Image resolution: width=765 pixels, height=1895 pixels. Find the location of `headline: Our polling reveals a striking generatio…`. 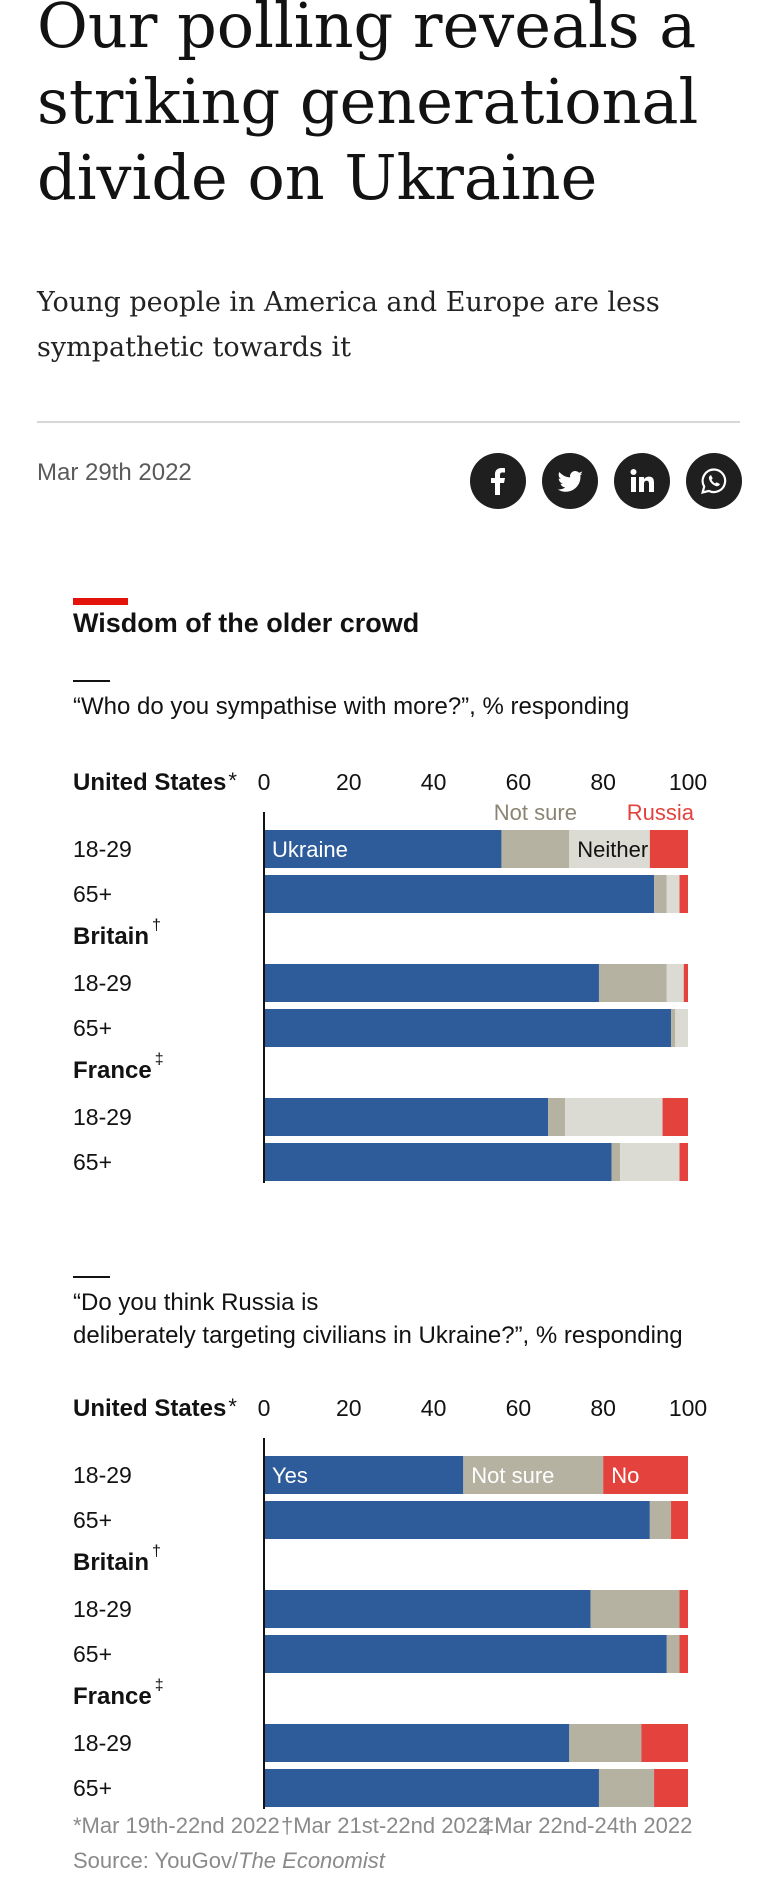

headline: Our polling reveals a striking generatio… is located at coordinates (368, 107).